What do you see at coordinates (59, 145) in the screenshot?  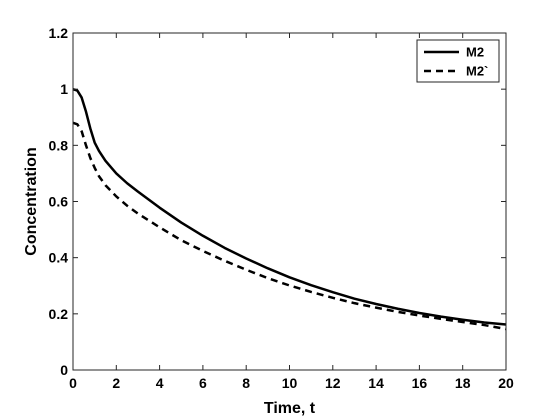 I see `y-tick-label: 0.8` at bounding box center [59, 145].